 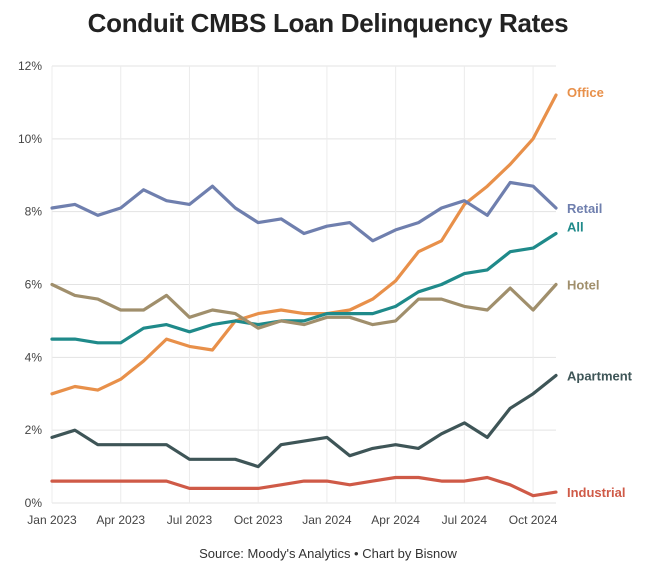 I want to click on series-label-apartment: Apartment, so click(x=600, y=376).